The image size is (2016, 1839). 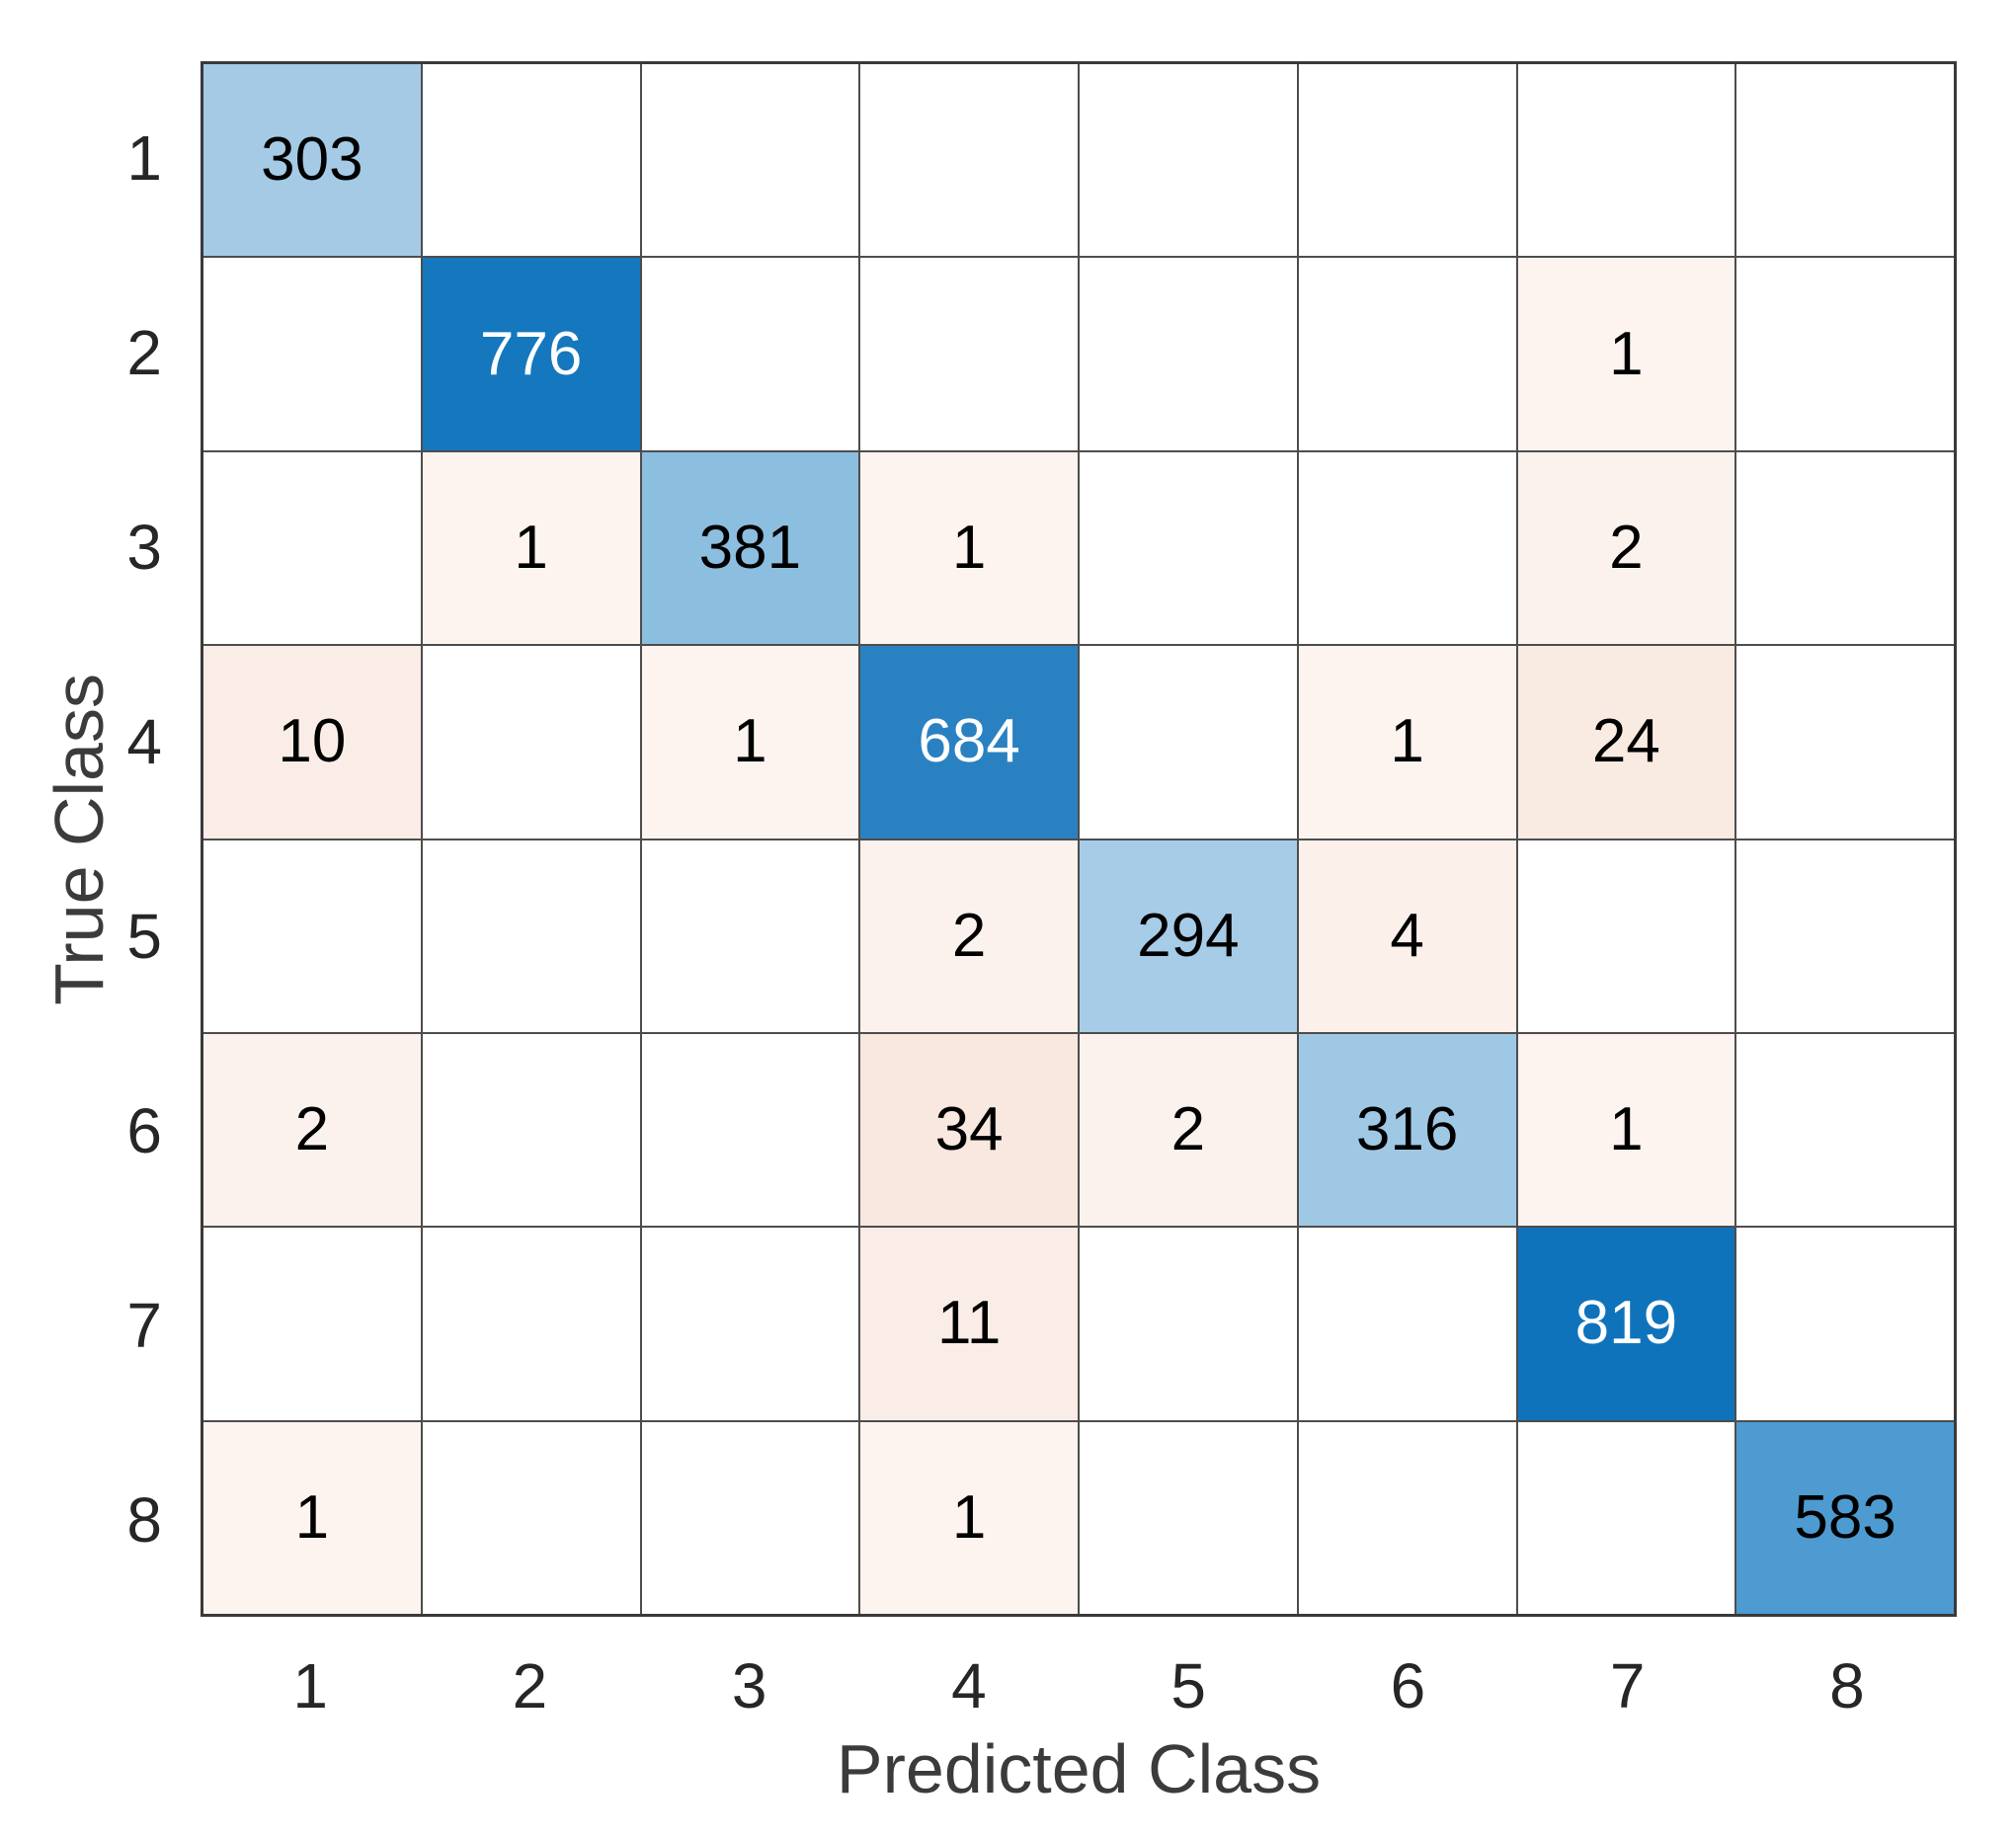 I want to click on x-tick-label: 6, so click(x=1408, y=1685).